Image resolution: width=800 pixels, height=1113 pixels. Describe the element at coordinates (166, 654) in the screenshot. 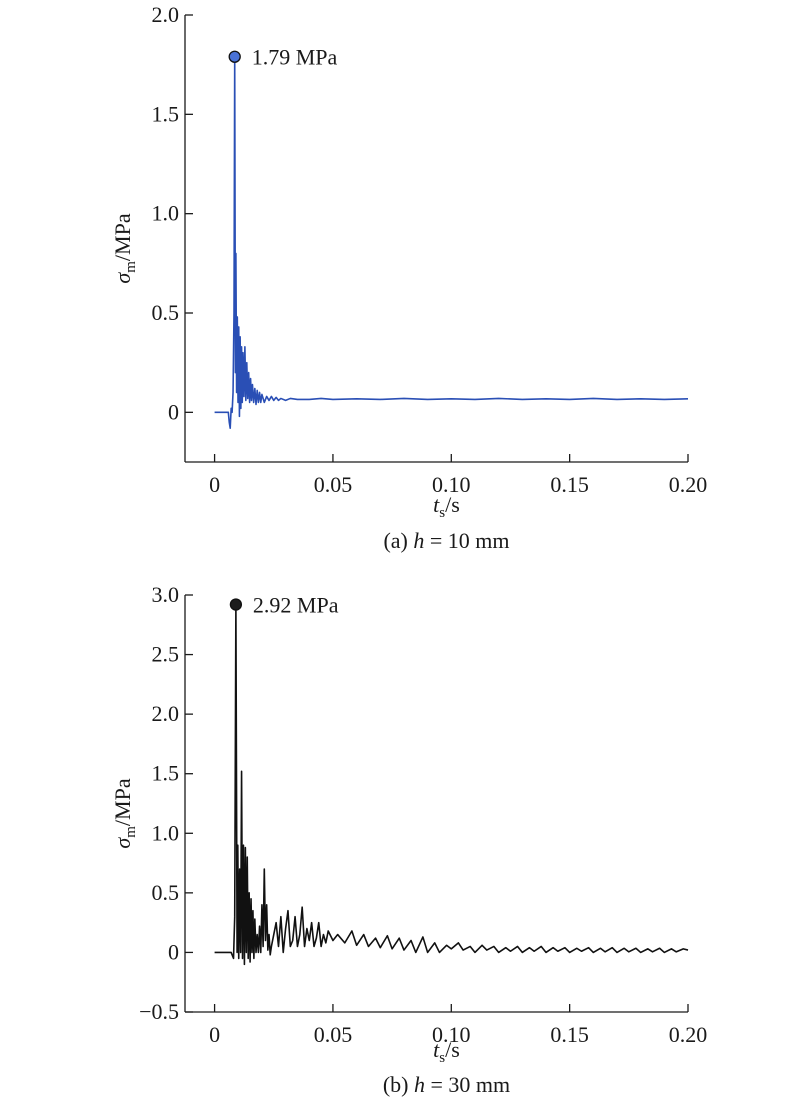

I see `y-tick-label: 2.5` at that location.